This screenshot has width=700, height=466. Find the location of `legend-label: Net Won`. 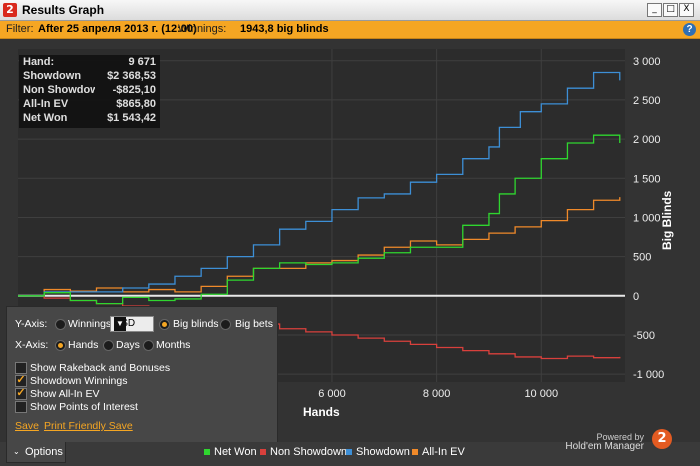

legend-label: Net Won is located at coordinates (235, 452).